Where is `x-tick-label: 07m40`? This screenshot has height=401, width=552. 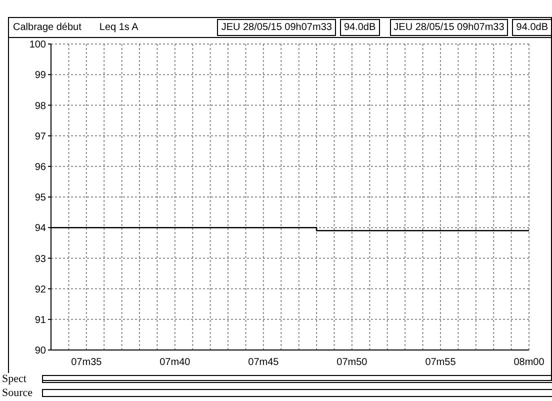
x-tick-label: 07m40 is located at coordinates (175, 362).